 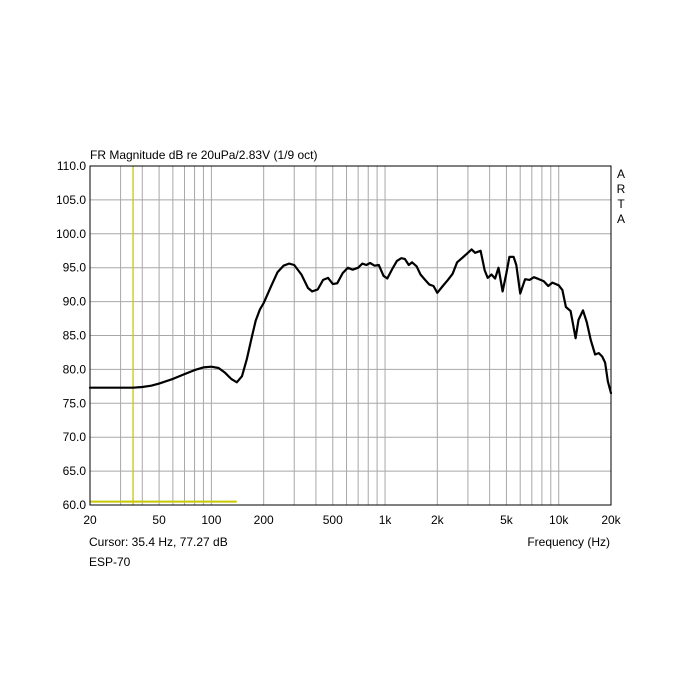 What do you see at coordinates (559, 520) in the screenshot?
I see `x-tick-label: 10k` at bounding box center [559, 520].